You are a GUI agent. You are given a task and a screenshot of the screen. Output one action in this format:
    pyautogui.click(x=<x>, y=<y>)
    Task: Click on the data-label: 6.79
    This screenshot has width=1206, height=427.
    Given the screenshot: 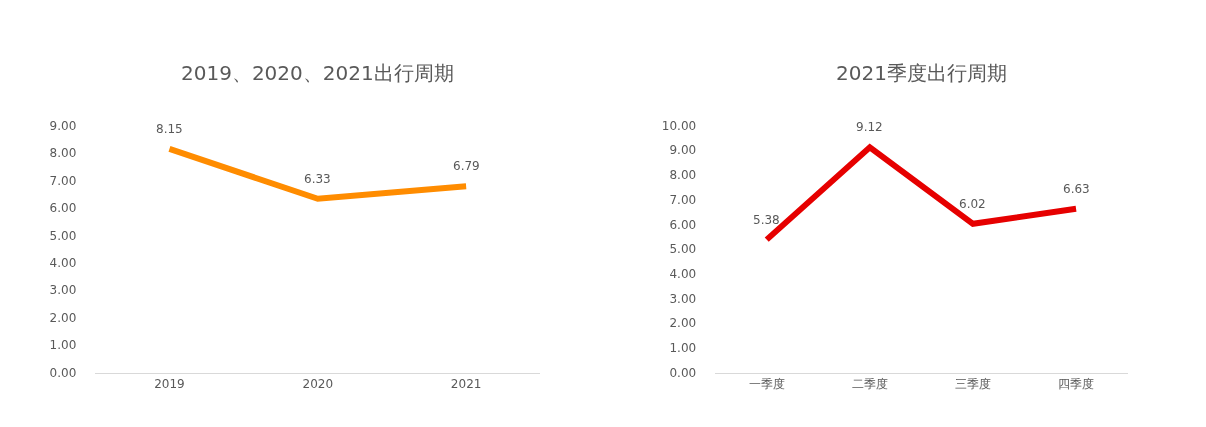 What is the action you would take?
    pyautogui.click(x=466, y=166)
    